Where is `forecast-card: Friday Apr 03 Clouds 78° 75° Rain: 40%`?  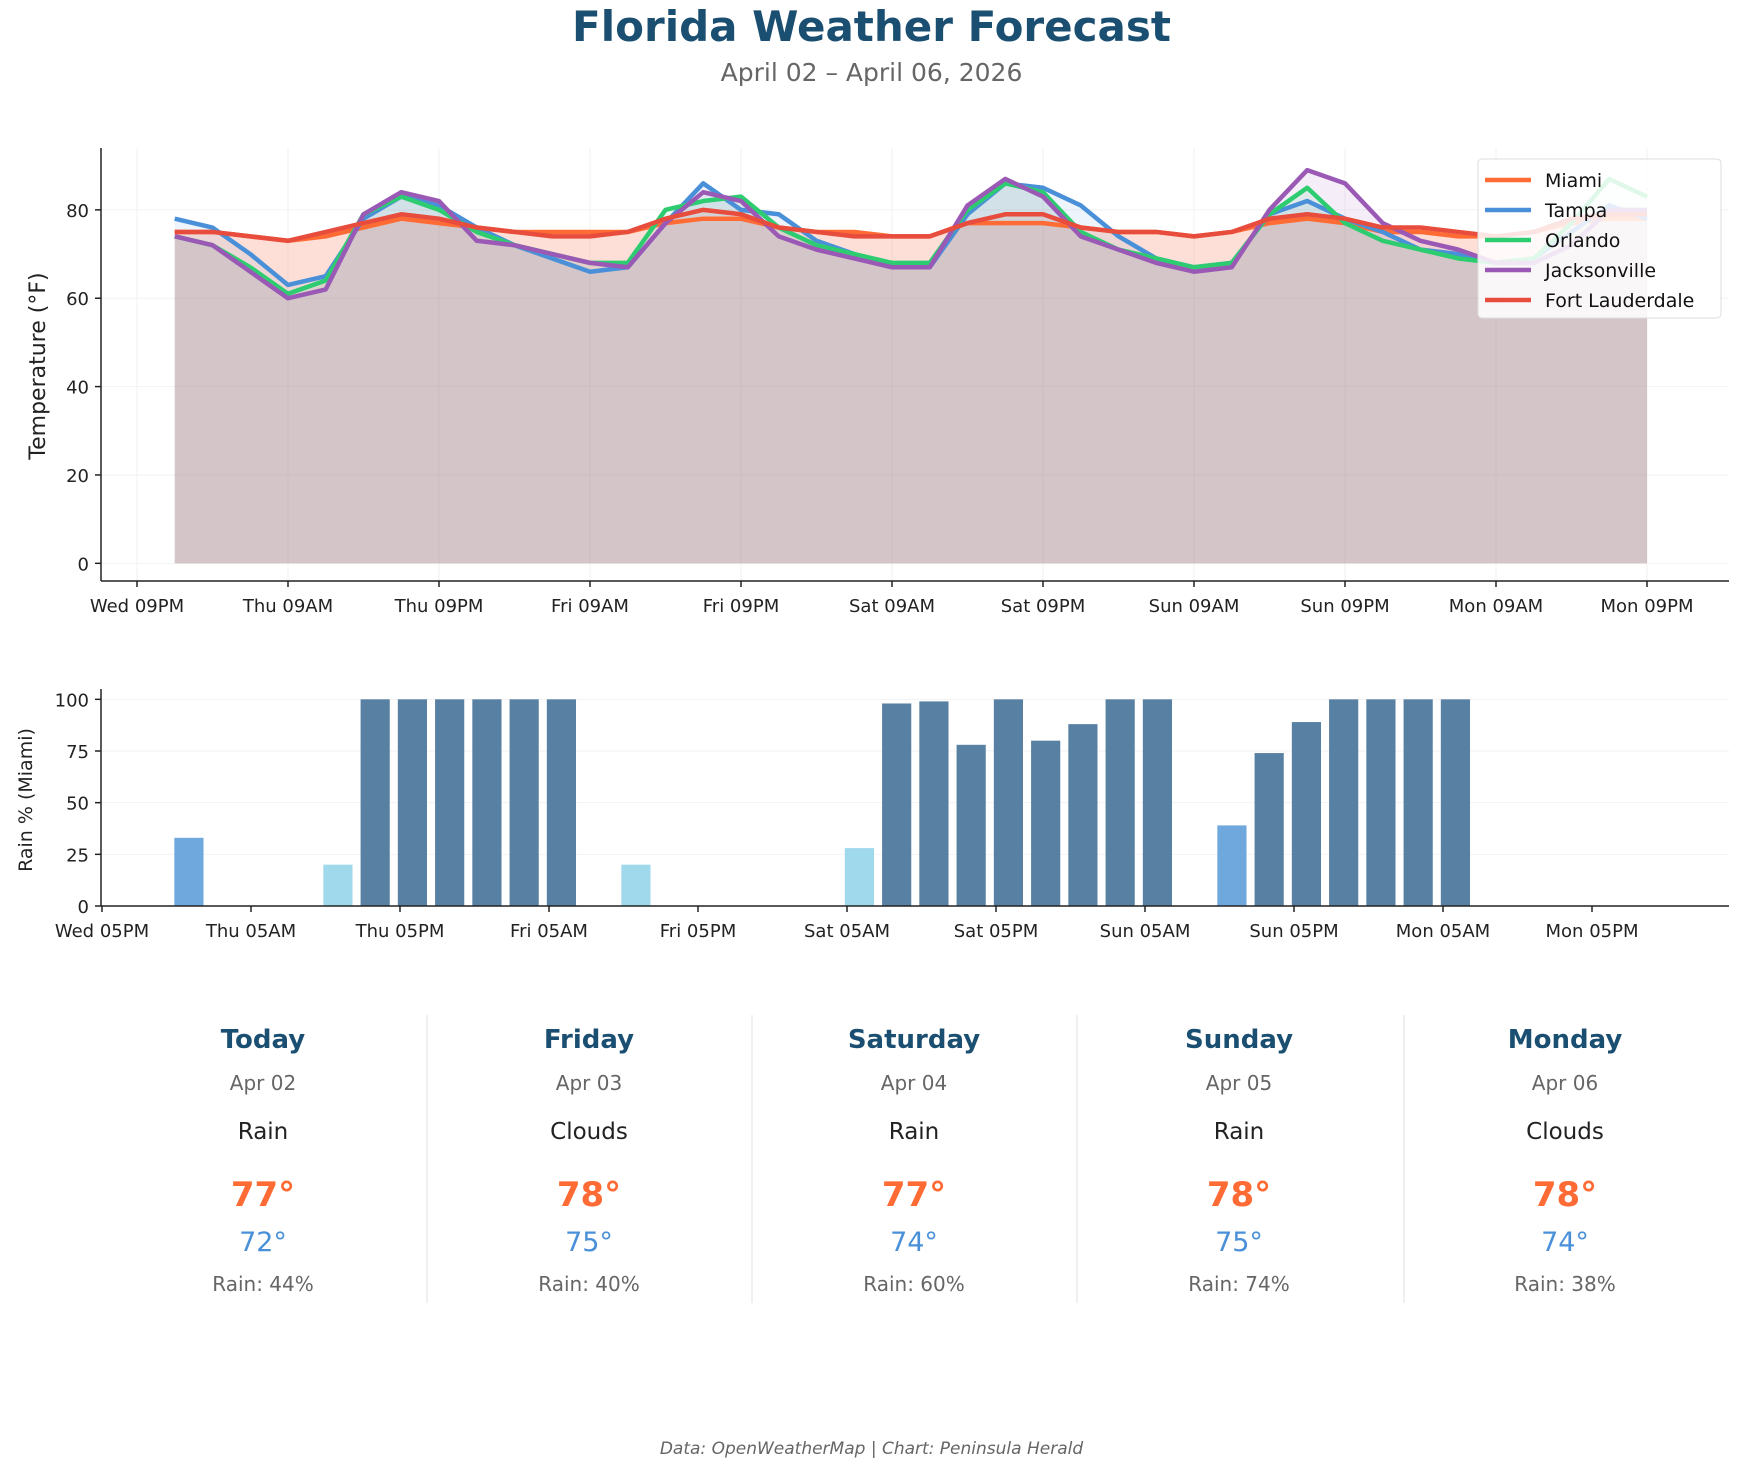
forecast-card: Friday Apr 03 Clouds 78° 75° Rain: 40% is located at coordinates (589, 1160).